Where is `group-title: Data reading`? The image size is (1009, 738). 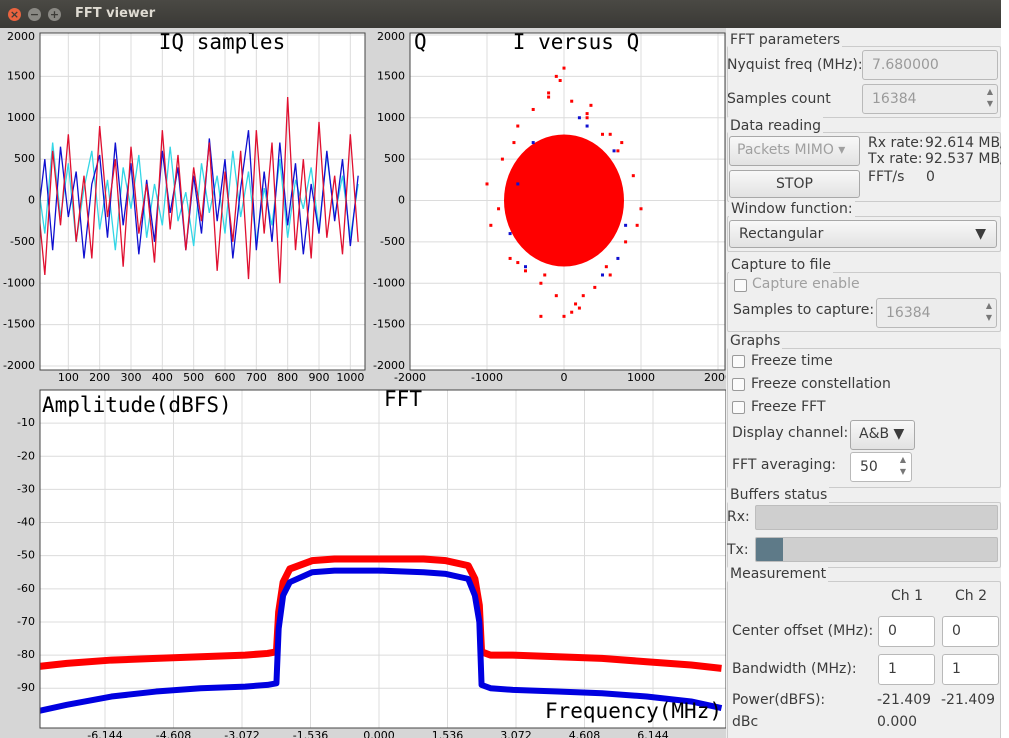 group-title: Data reading is located at coordinates (775, 126).